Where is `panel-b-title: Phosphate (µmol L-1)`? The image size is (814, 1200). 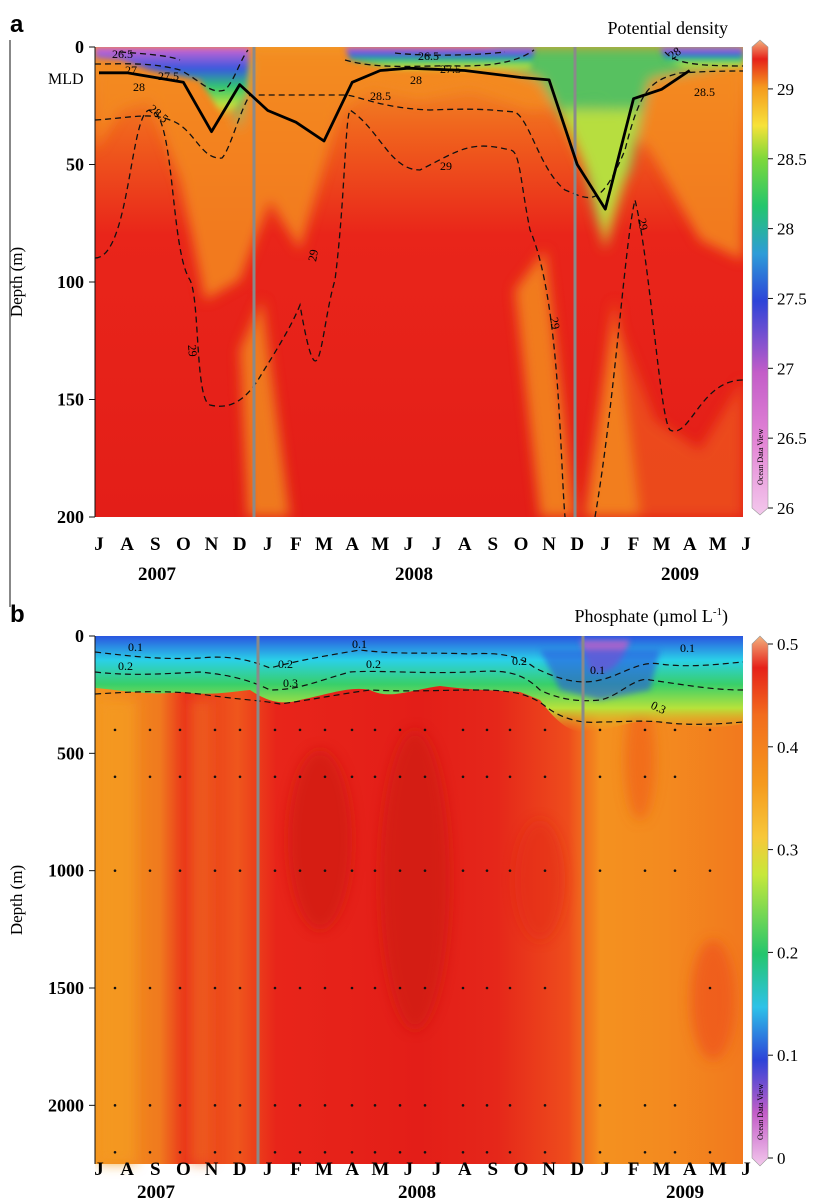
panel-b-title: Phosphate (µmol L-1) is located at coordinates (651, 616).